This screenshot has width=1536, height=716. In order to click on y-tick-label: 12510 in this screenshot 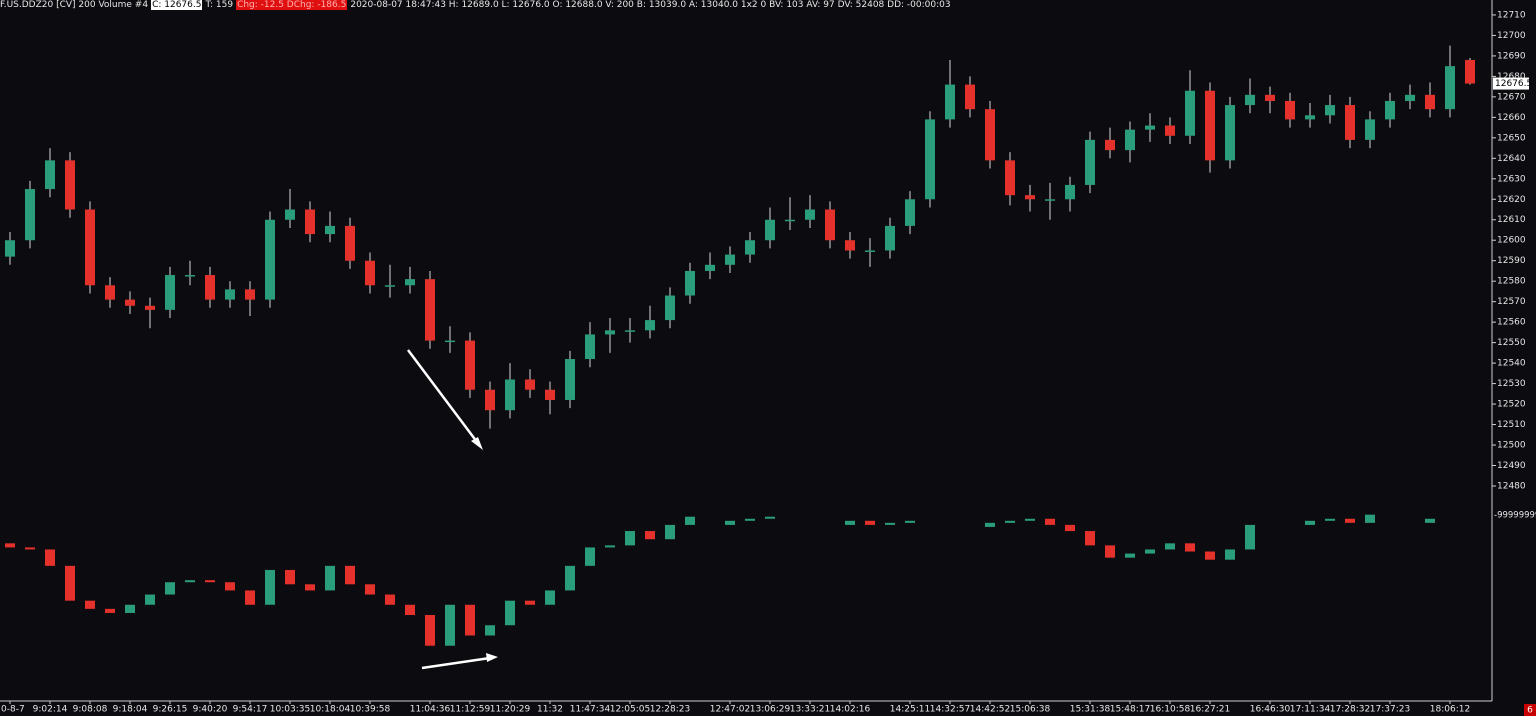, I will do `click(1511, 425)`.